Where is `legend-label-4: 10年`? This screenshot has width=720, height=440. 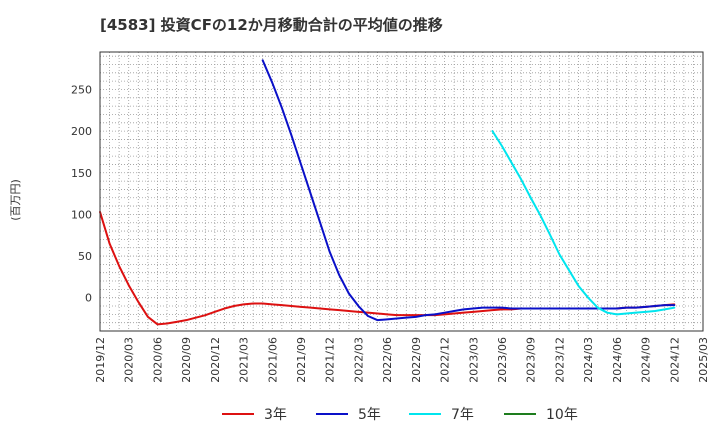 legend-label-4: 10年 is located at coordinates (562, 415).